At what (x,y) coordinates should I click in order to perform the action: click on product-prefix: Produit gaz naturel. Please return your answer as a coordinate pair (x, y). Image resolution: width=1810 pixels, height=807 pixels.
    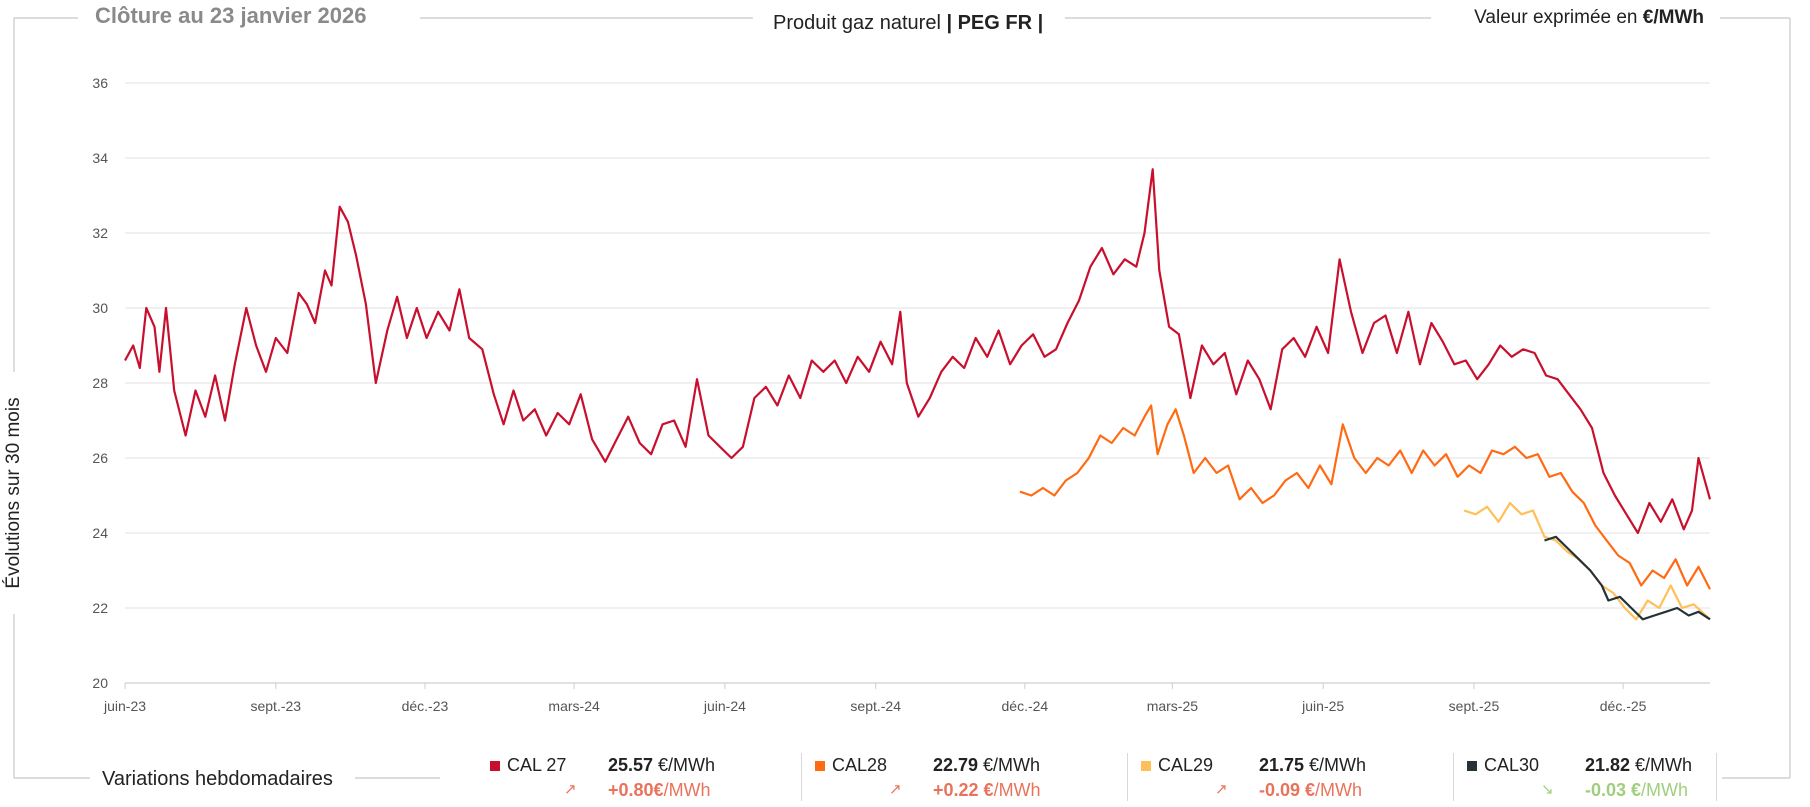
    Looking at the image, I should click on (860, 23).